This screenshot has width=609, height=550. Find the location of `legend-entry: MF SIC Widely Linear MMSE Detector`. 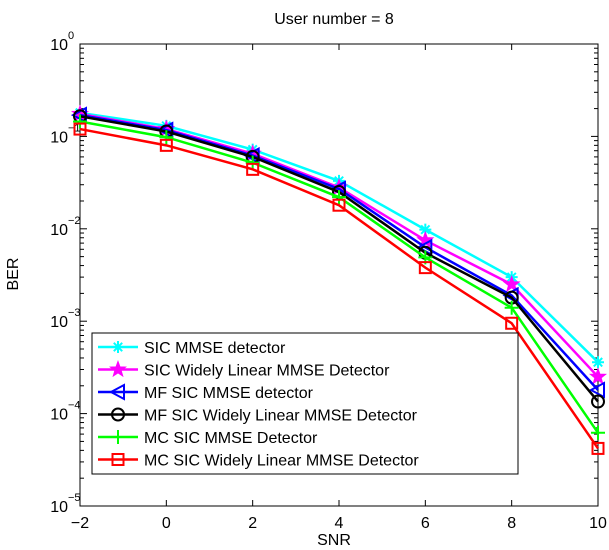

legend-entry: MF SIC Widely Linear MMSE Detector is located at coordinates (258, 416).